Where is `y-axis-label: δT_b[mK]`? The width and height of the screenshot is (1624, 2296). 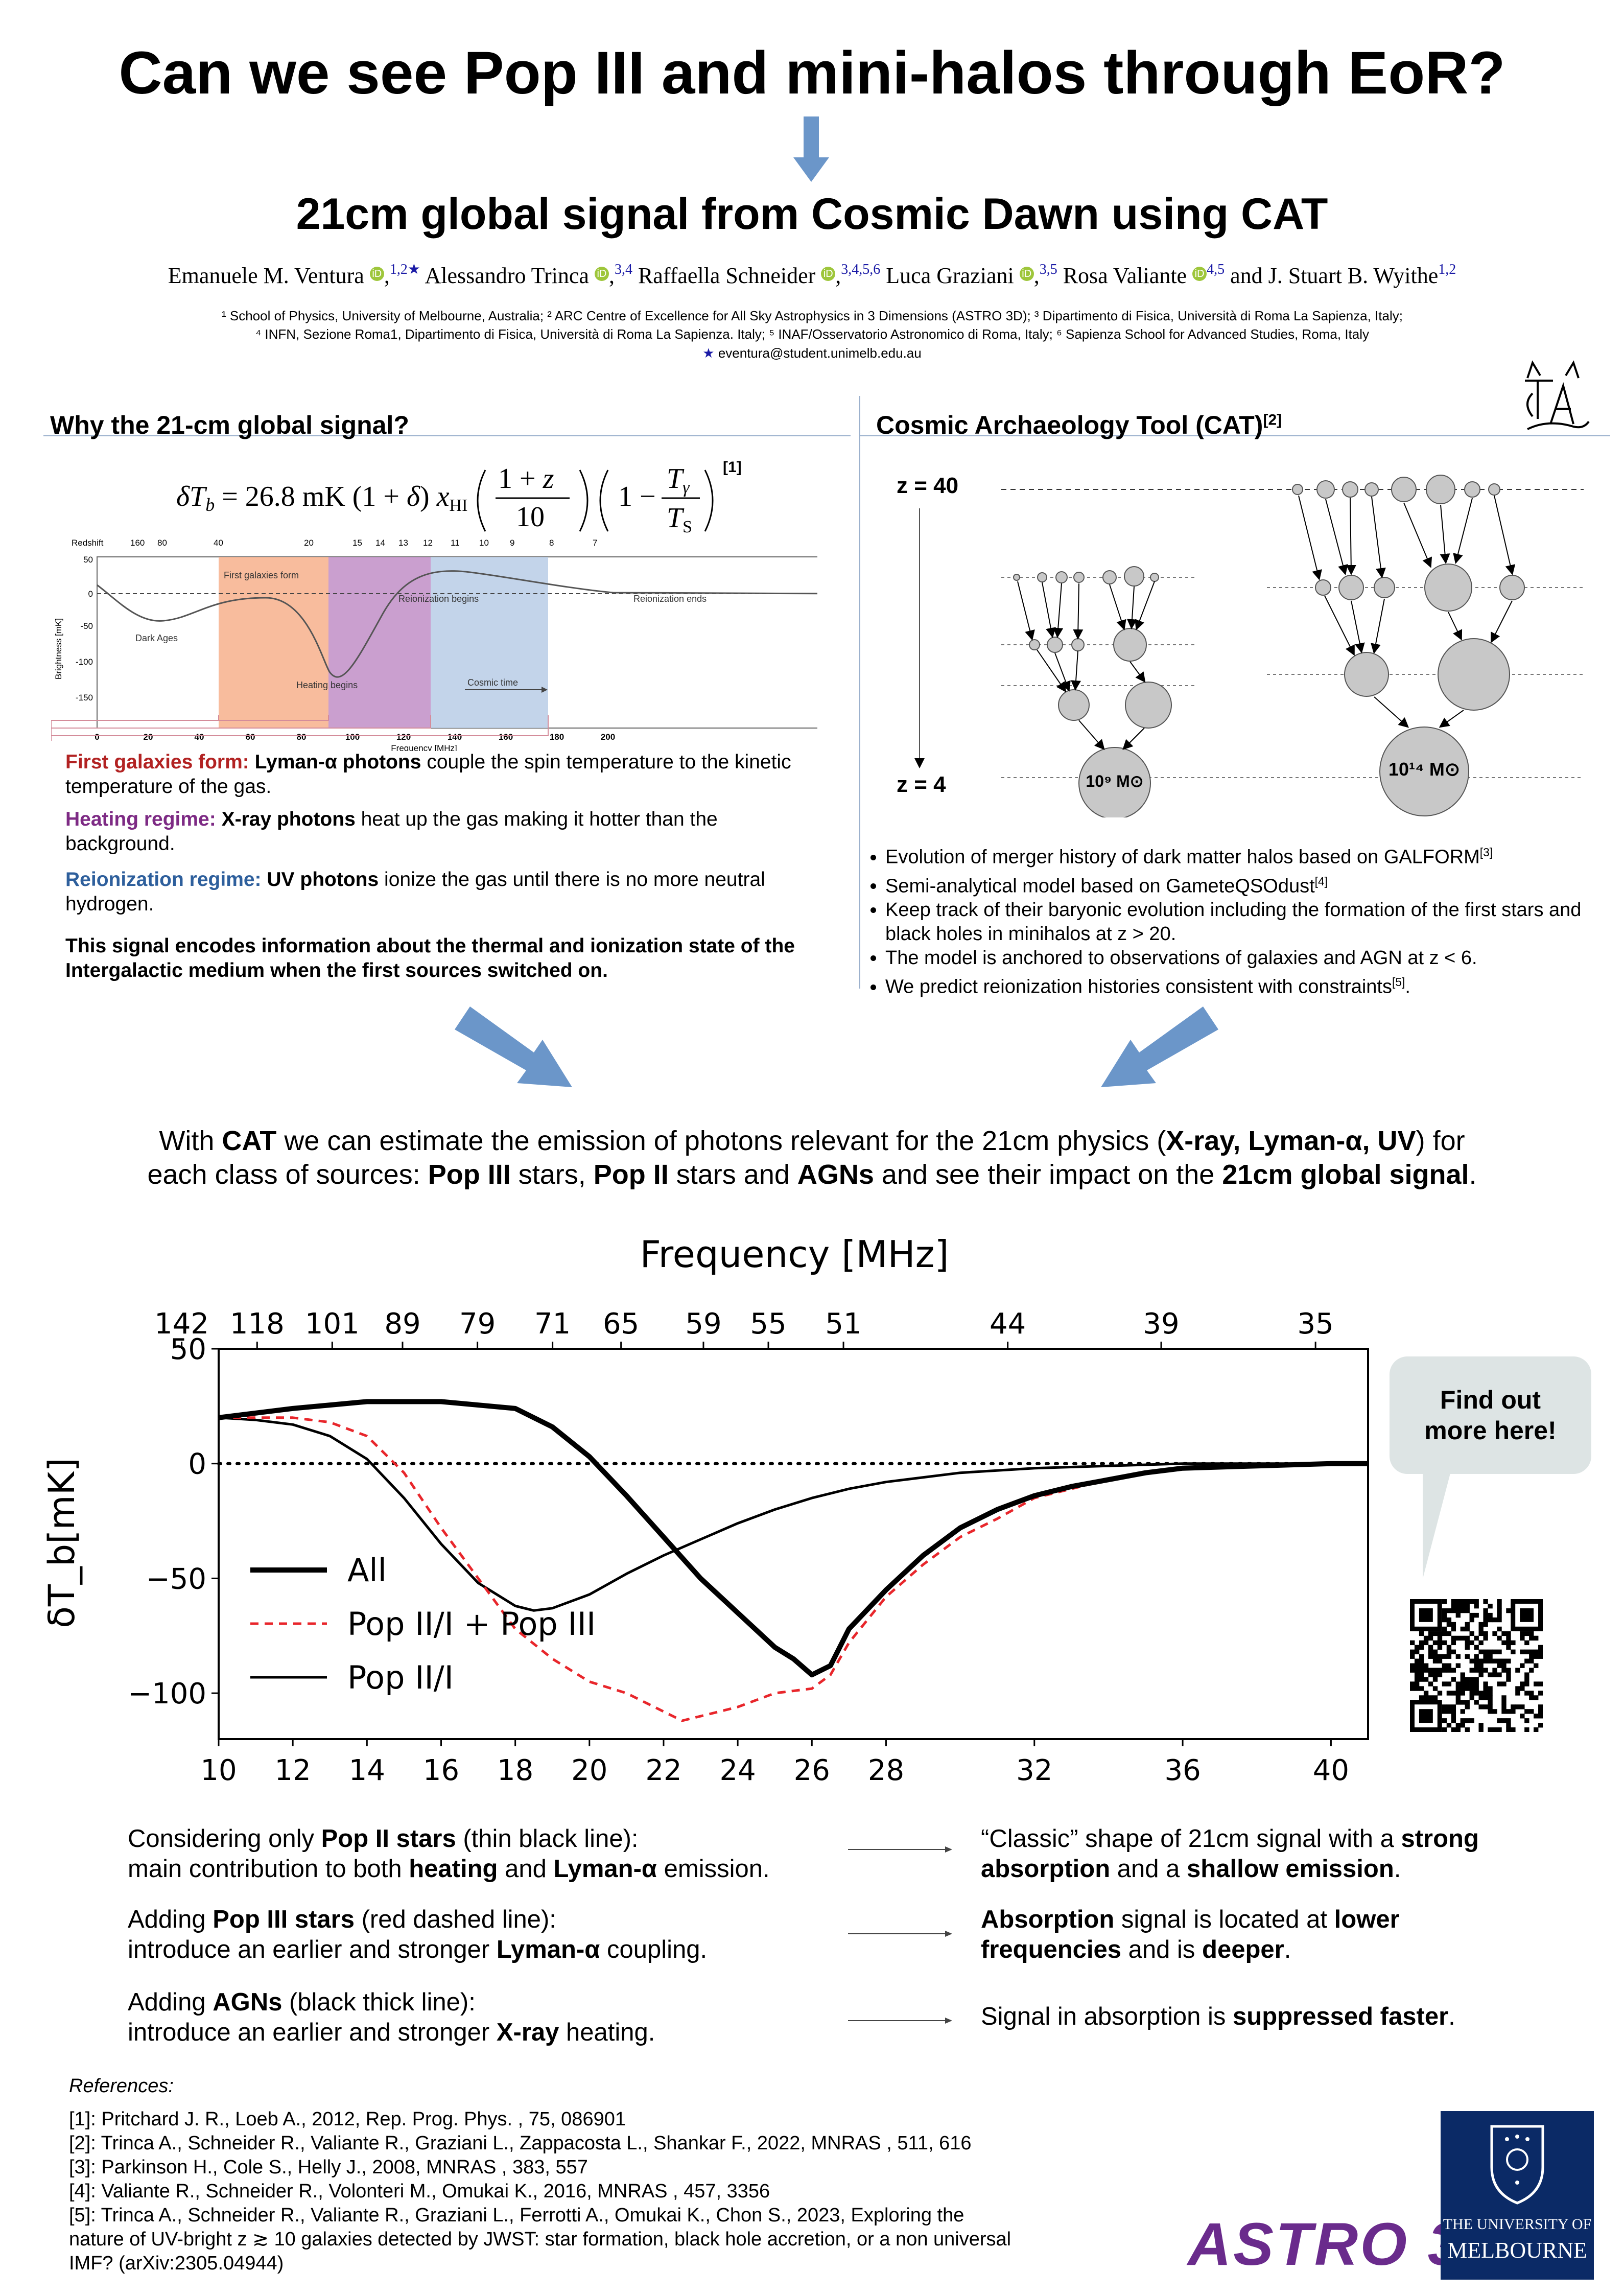 y-axis-label: δT_b[mK] is located at coordinates (62, 1543).